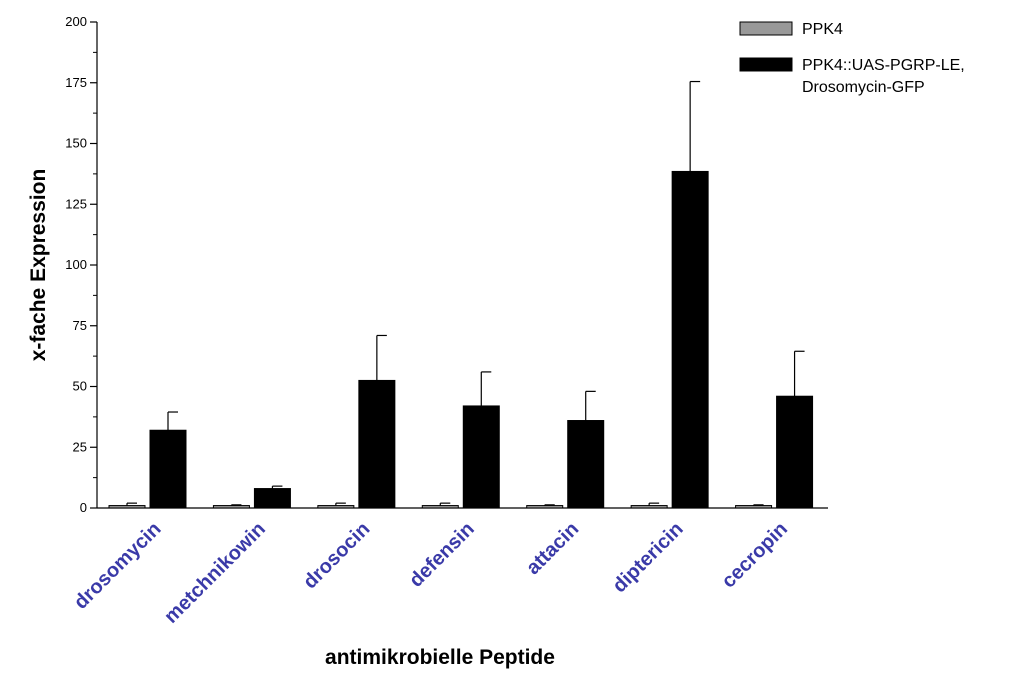 The image size is (1022, 673). Describe the element at coordinates (76, 82) in the screenshot. I see `y-tick-label: 175` at that location.